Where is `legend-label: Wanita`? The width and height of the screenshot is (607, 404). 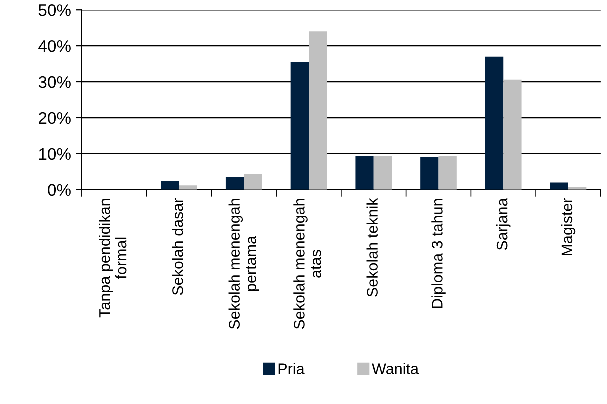 legend-label: Wanita is located at coordinates (395, 368).